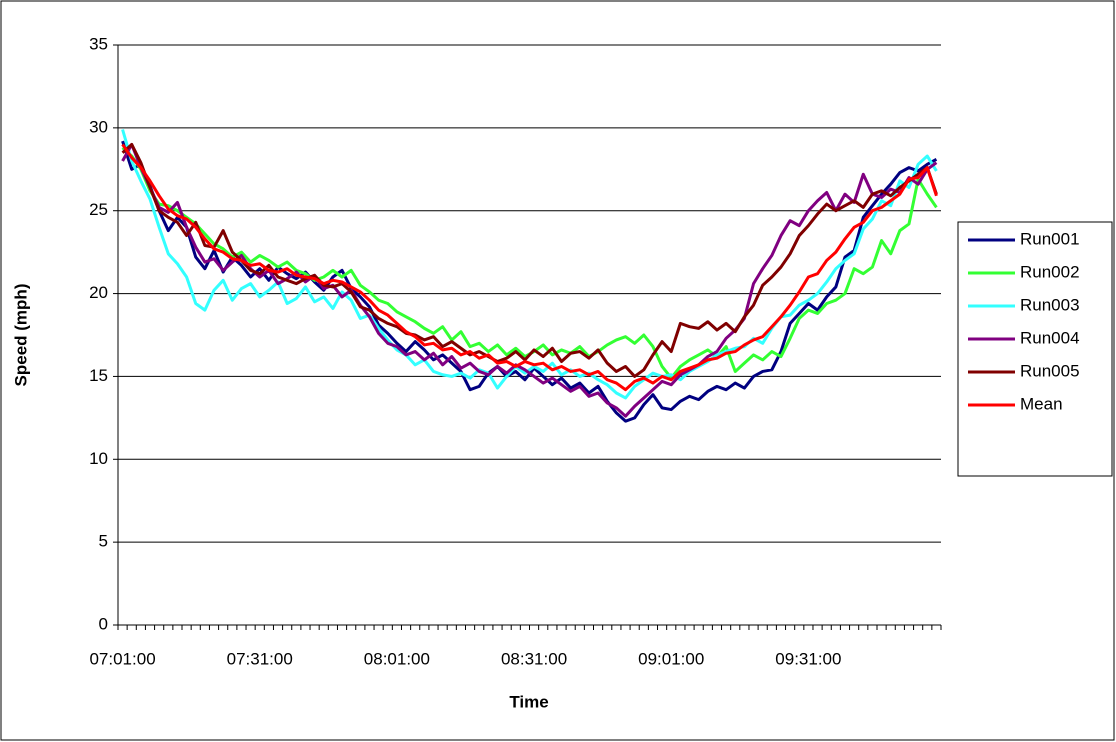 The width and height of the screenshot is (1116, 742). What do you see at coordinates (98, 375) in the screenshot?
I see `y-tick-label: 15` at bounding box center [98, 375].